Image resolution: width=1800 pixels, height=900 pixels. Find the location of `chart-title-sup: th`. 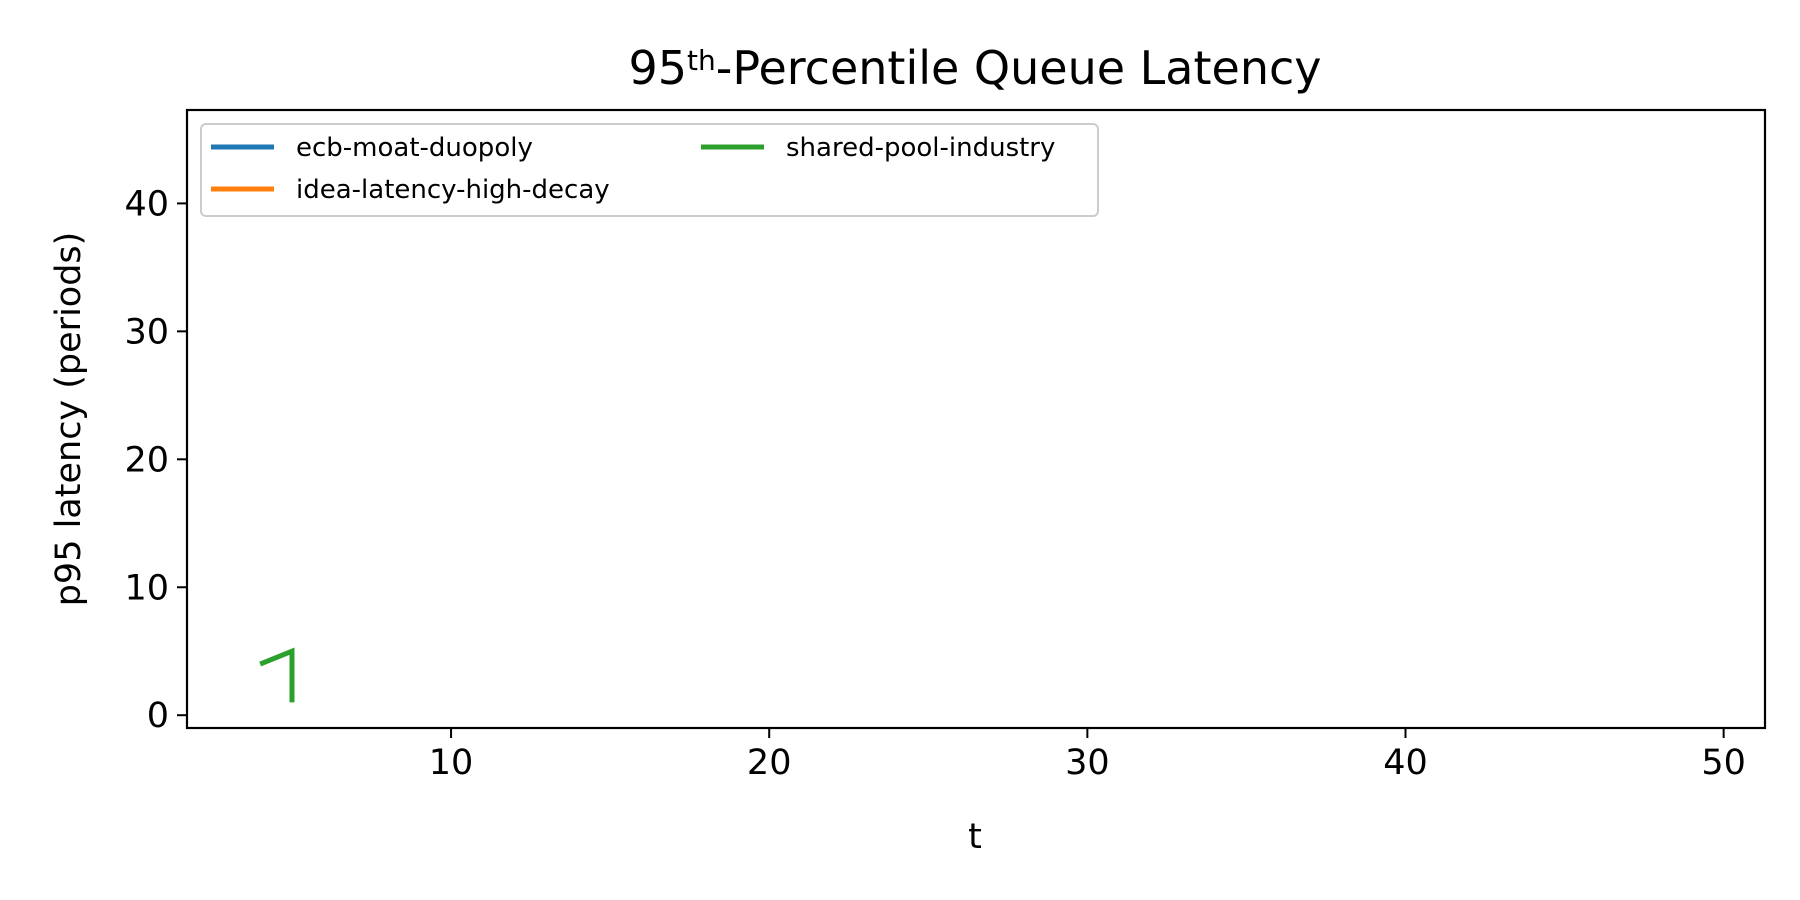

chart-title-sup: th is located at coordinates (701, 60).